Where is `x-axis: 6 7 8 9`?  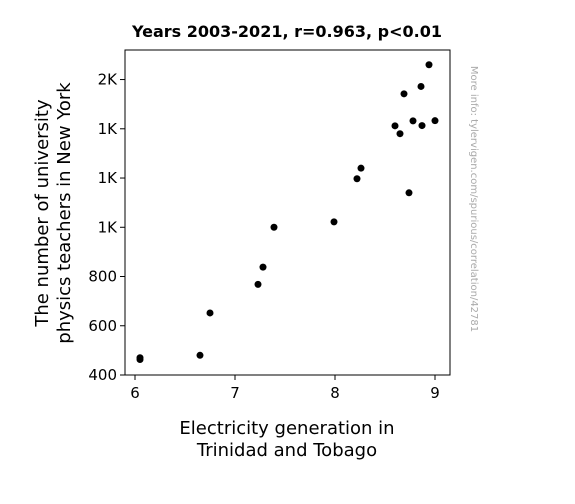
x-axis: 6 7 8 9 is located at coordinates (285, 388).